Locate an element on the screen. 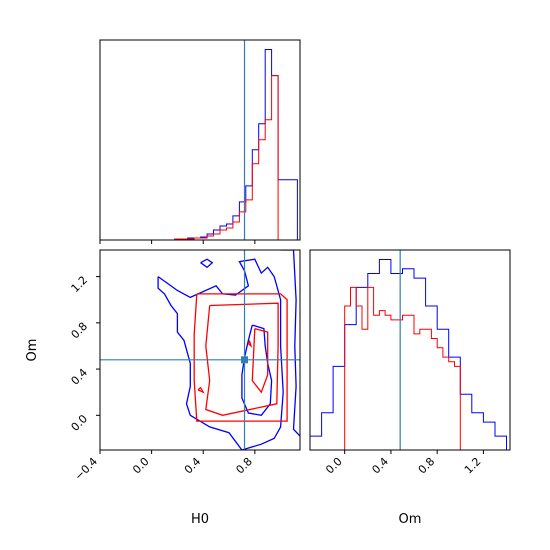  om-marginal-x-tick-label: 0.0 is located at coordinates (334, 466).